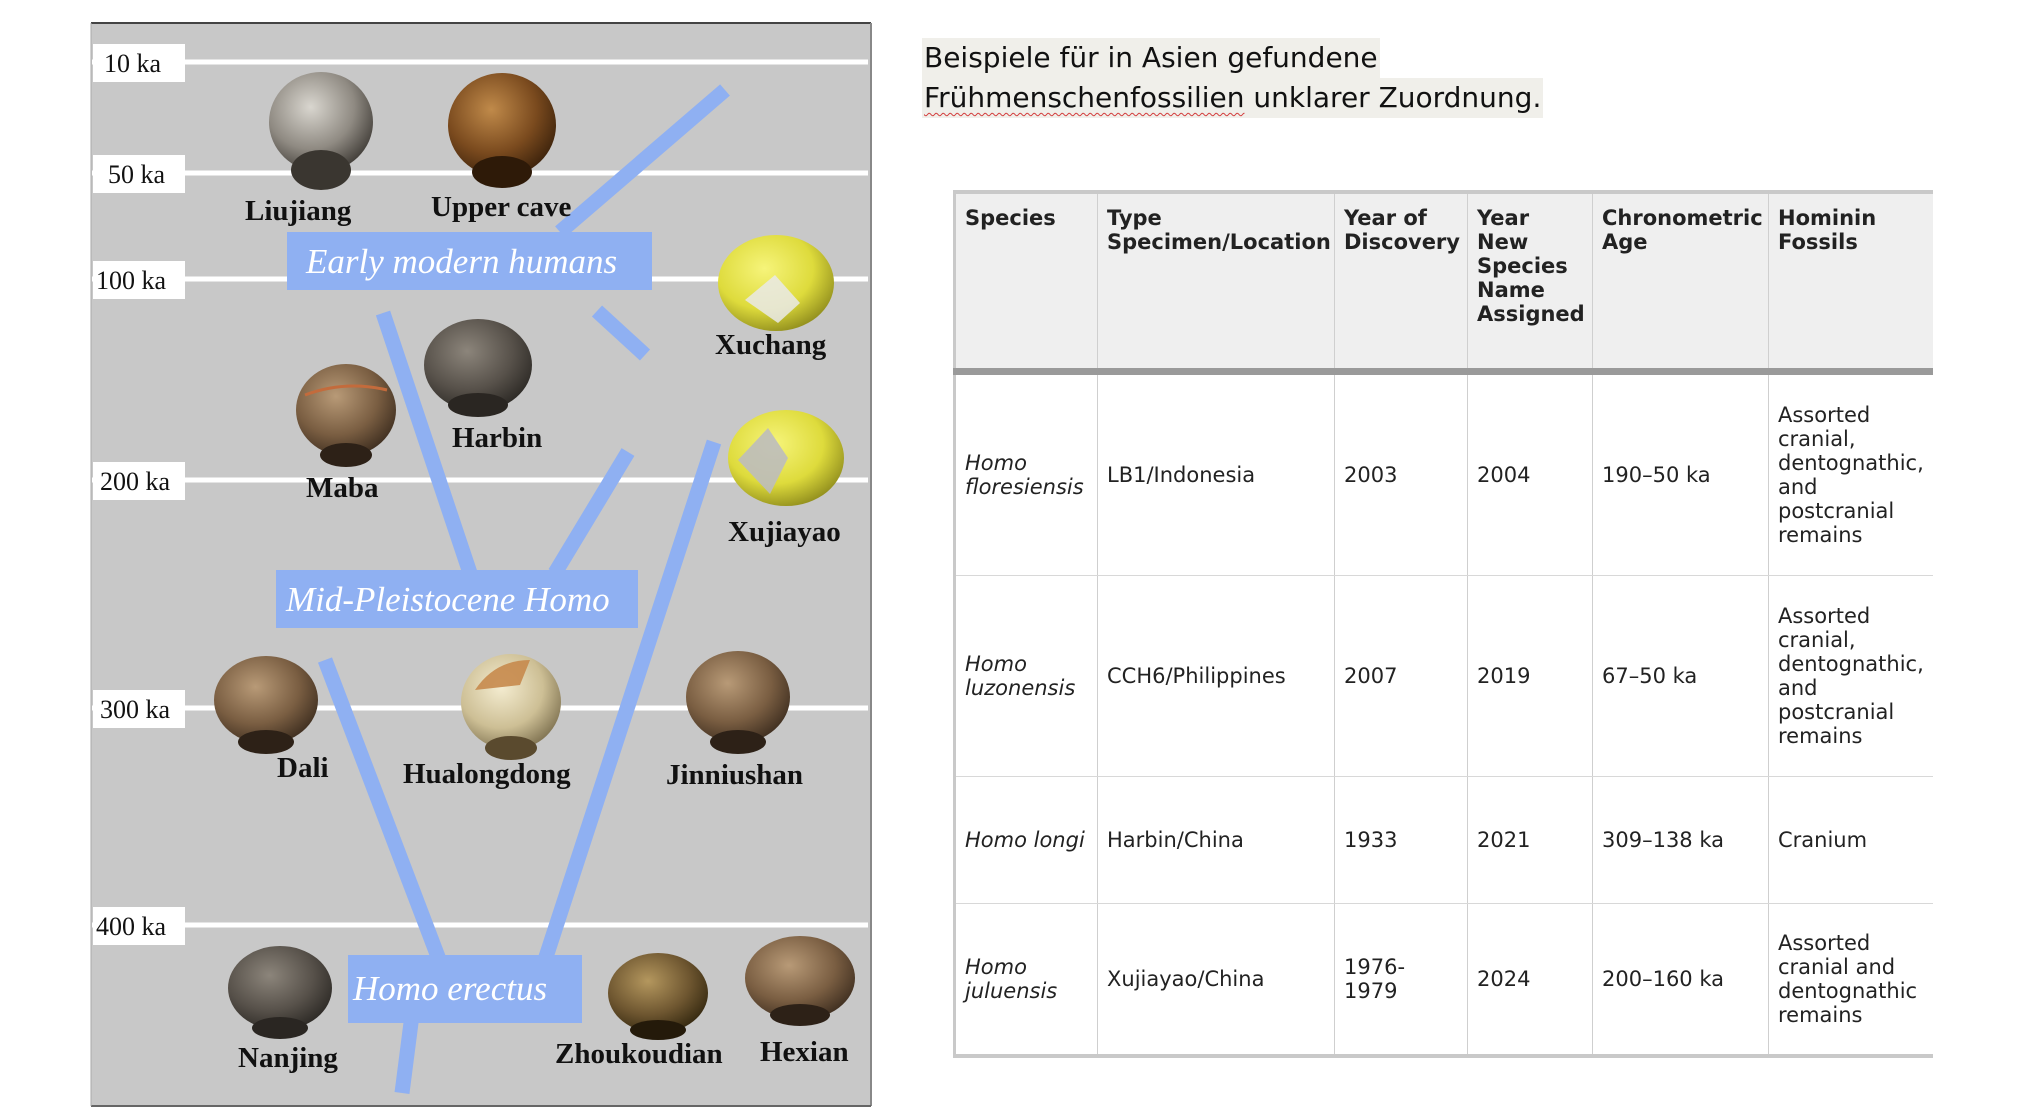 This screenshot has width=2036, height=1110. Describe the element at coordinates (487, 774) in the screenshot. I see `skull-label-hualongdong: Hualongdong` at that location.